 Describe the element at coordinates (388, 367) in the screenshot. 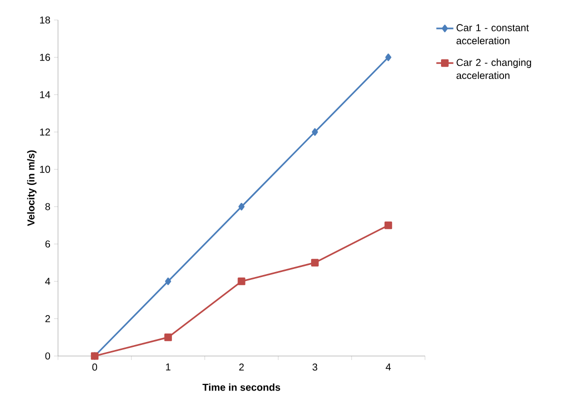

I see `x-tick-label: 4` at that location.